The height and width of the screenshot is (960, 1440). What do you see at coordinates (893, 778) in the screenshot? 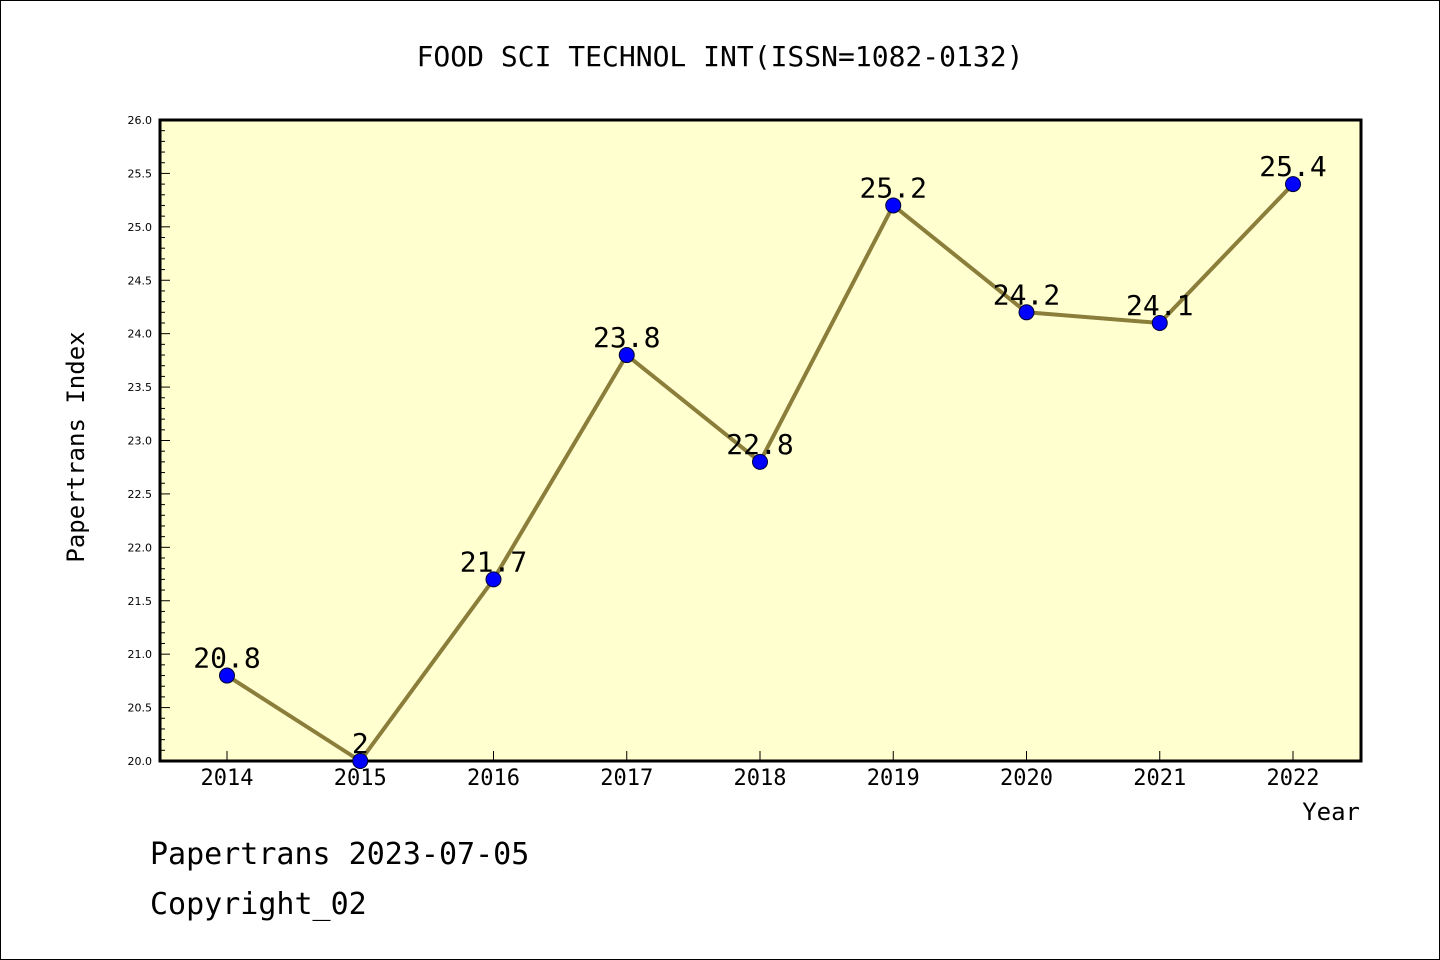
I see `x-tick-label: 2019` at bounding box center [893, 778].